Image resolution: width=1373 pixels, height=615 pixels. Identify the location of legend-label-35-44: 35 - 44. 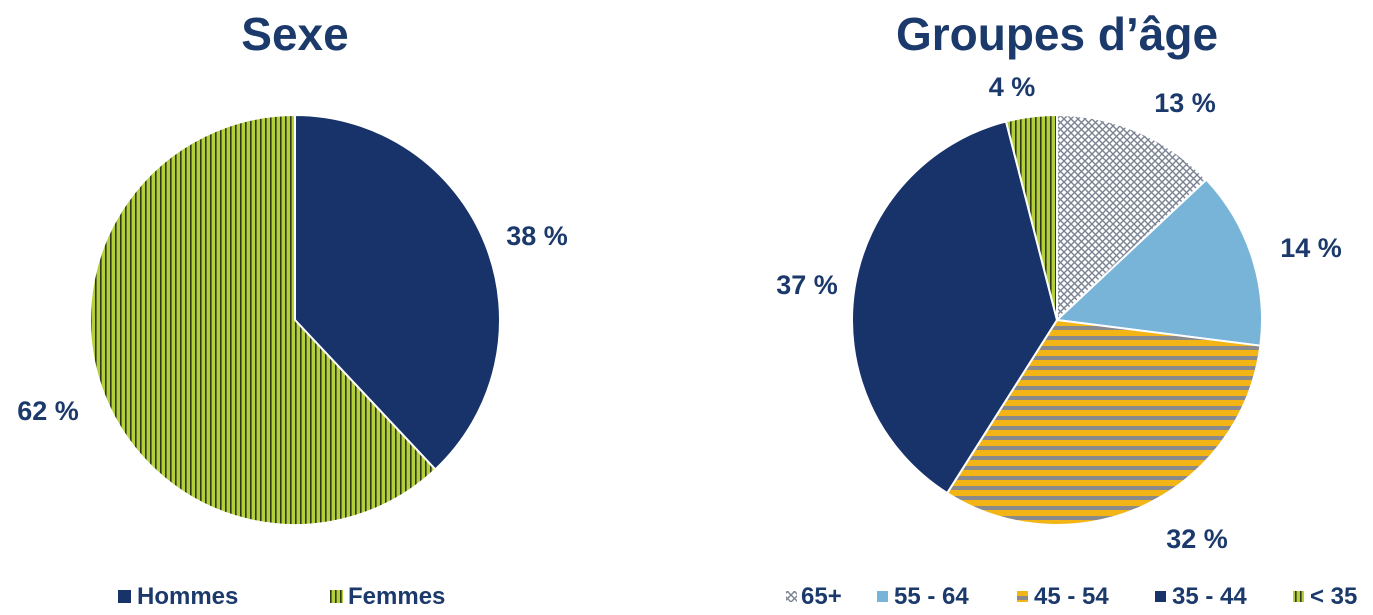
(1209, 596).